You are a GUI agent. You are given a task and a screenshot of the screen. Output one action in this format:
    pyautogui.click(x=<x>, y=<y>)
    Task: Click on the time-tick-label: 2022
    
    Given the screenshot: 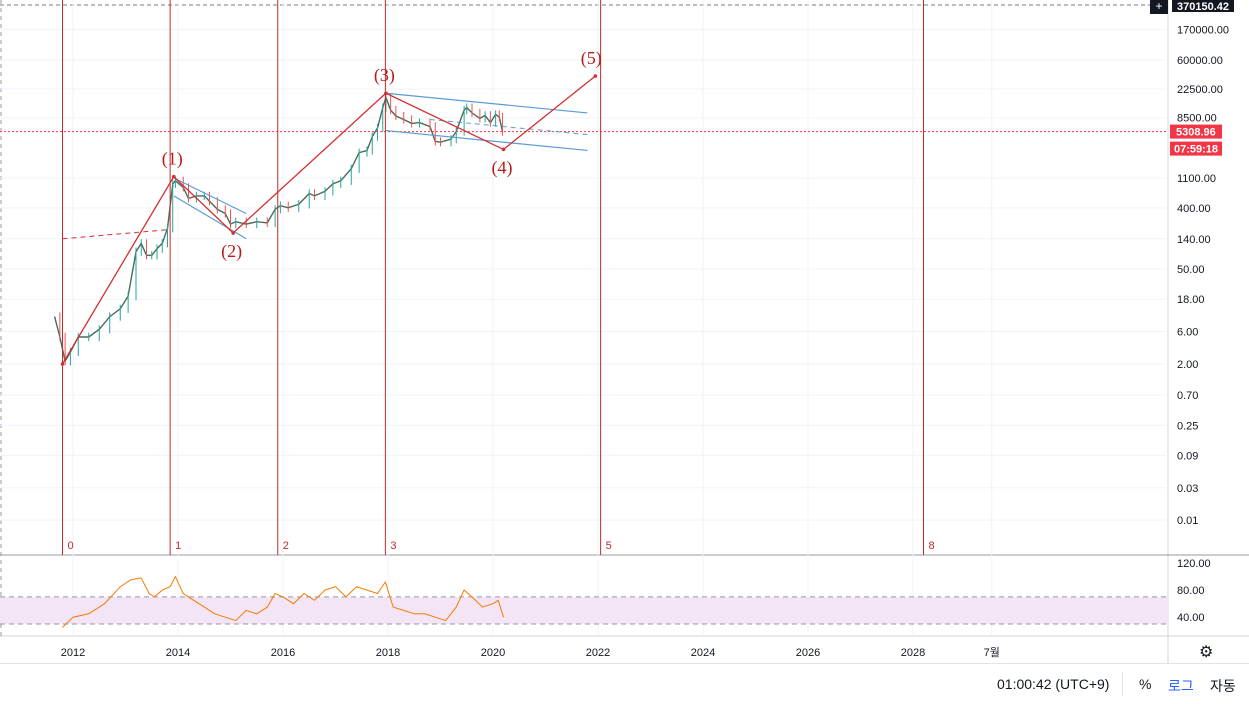 What is the action you would take?
    pyautogui.click(x=598, y=653)
    